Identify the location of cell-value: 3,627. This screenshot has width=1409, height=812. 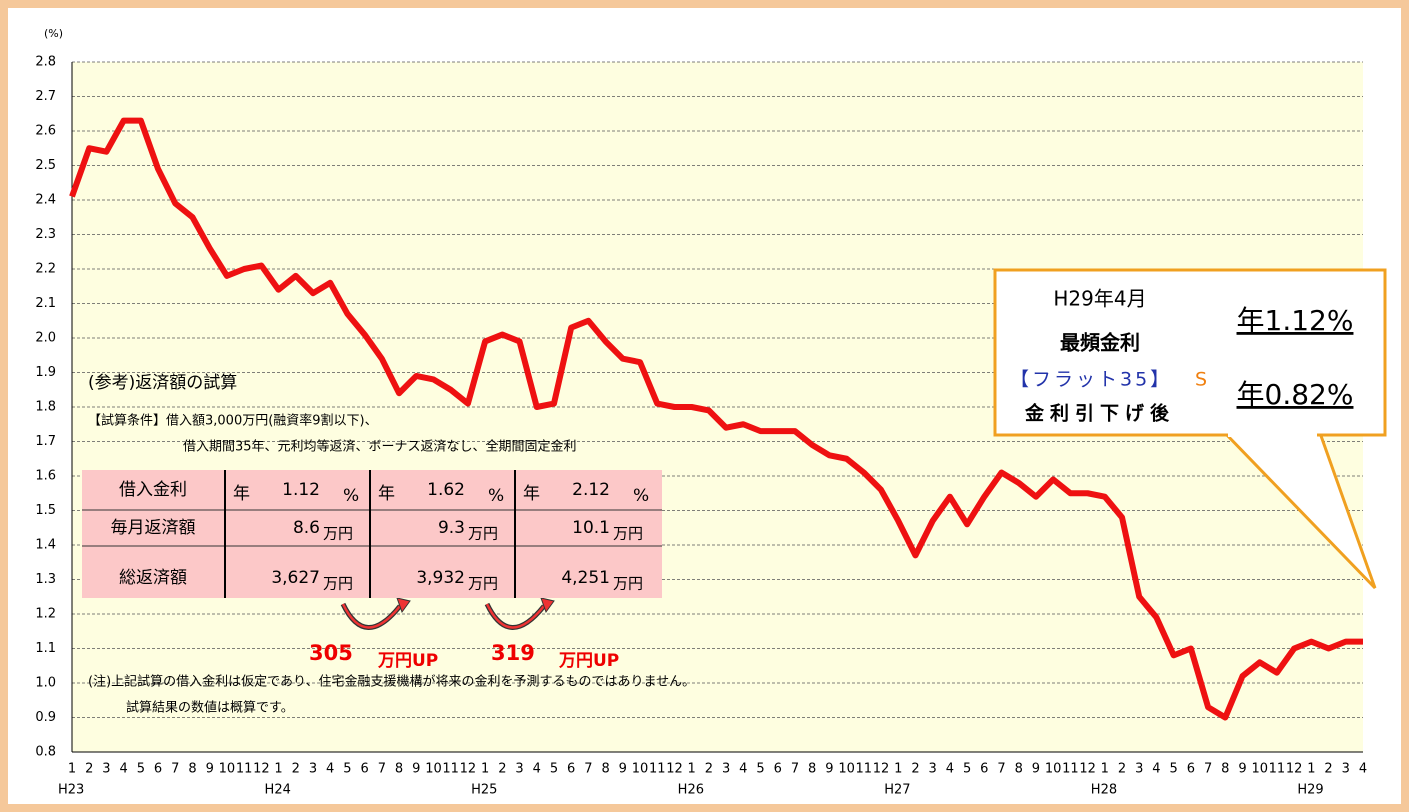
(295, 578).